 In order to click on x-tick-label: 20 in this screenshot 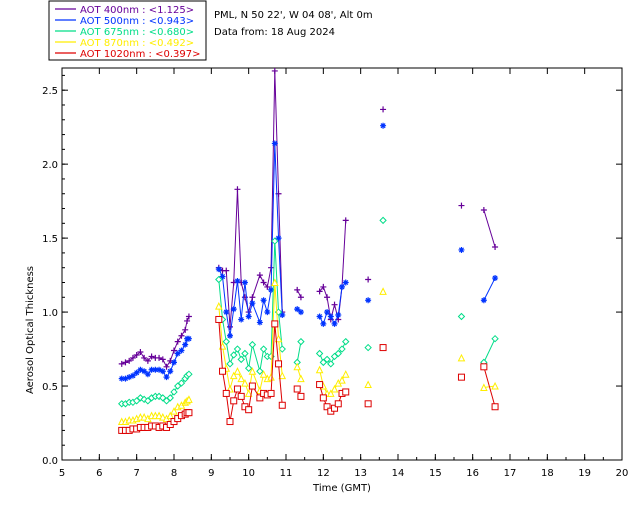, I will do `click(622, 473)`.